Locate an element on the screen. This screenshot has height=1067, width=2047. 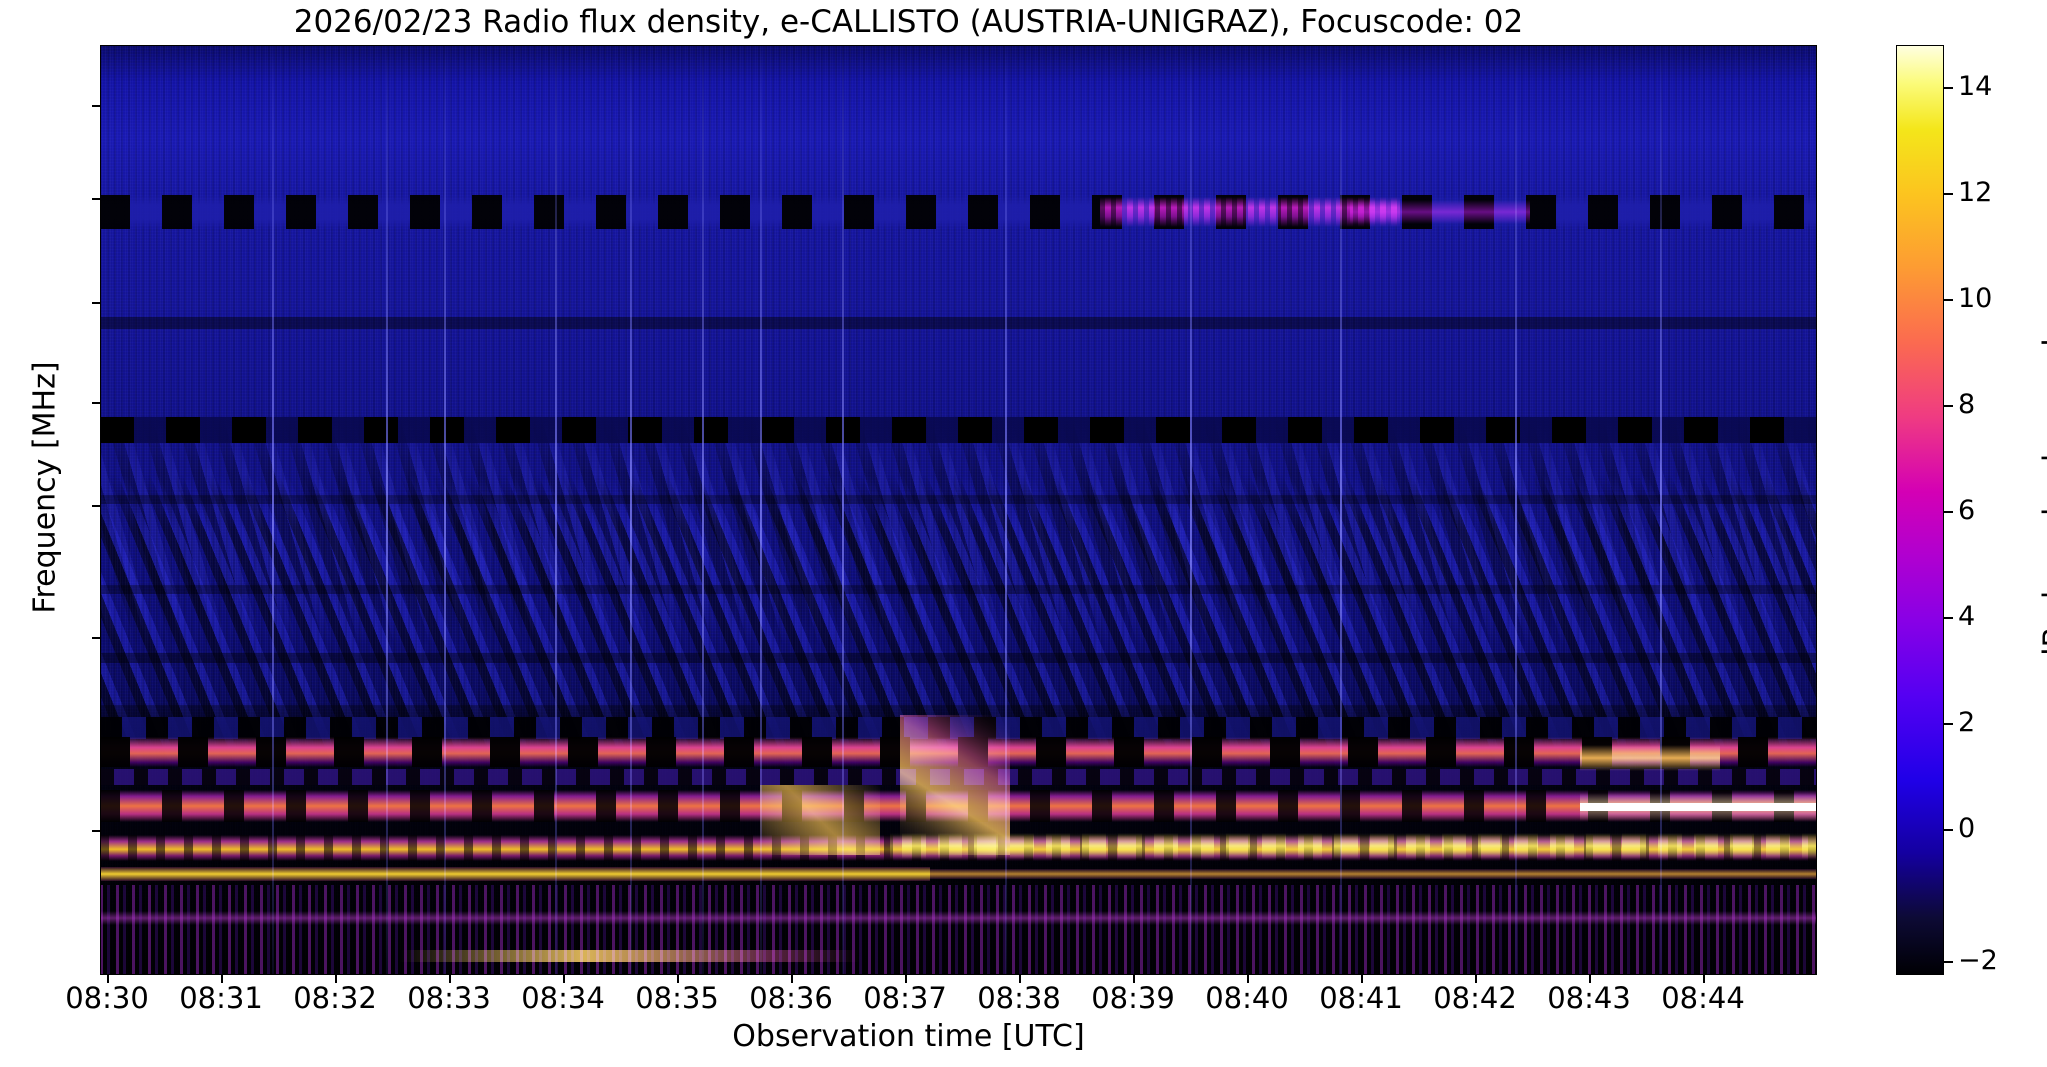
x-tick-label: 08:44 is located at coordinates (1703, 998).